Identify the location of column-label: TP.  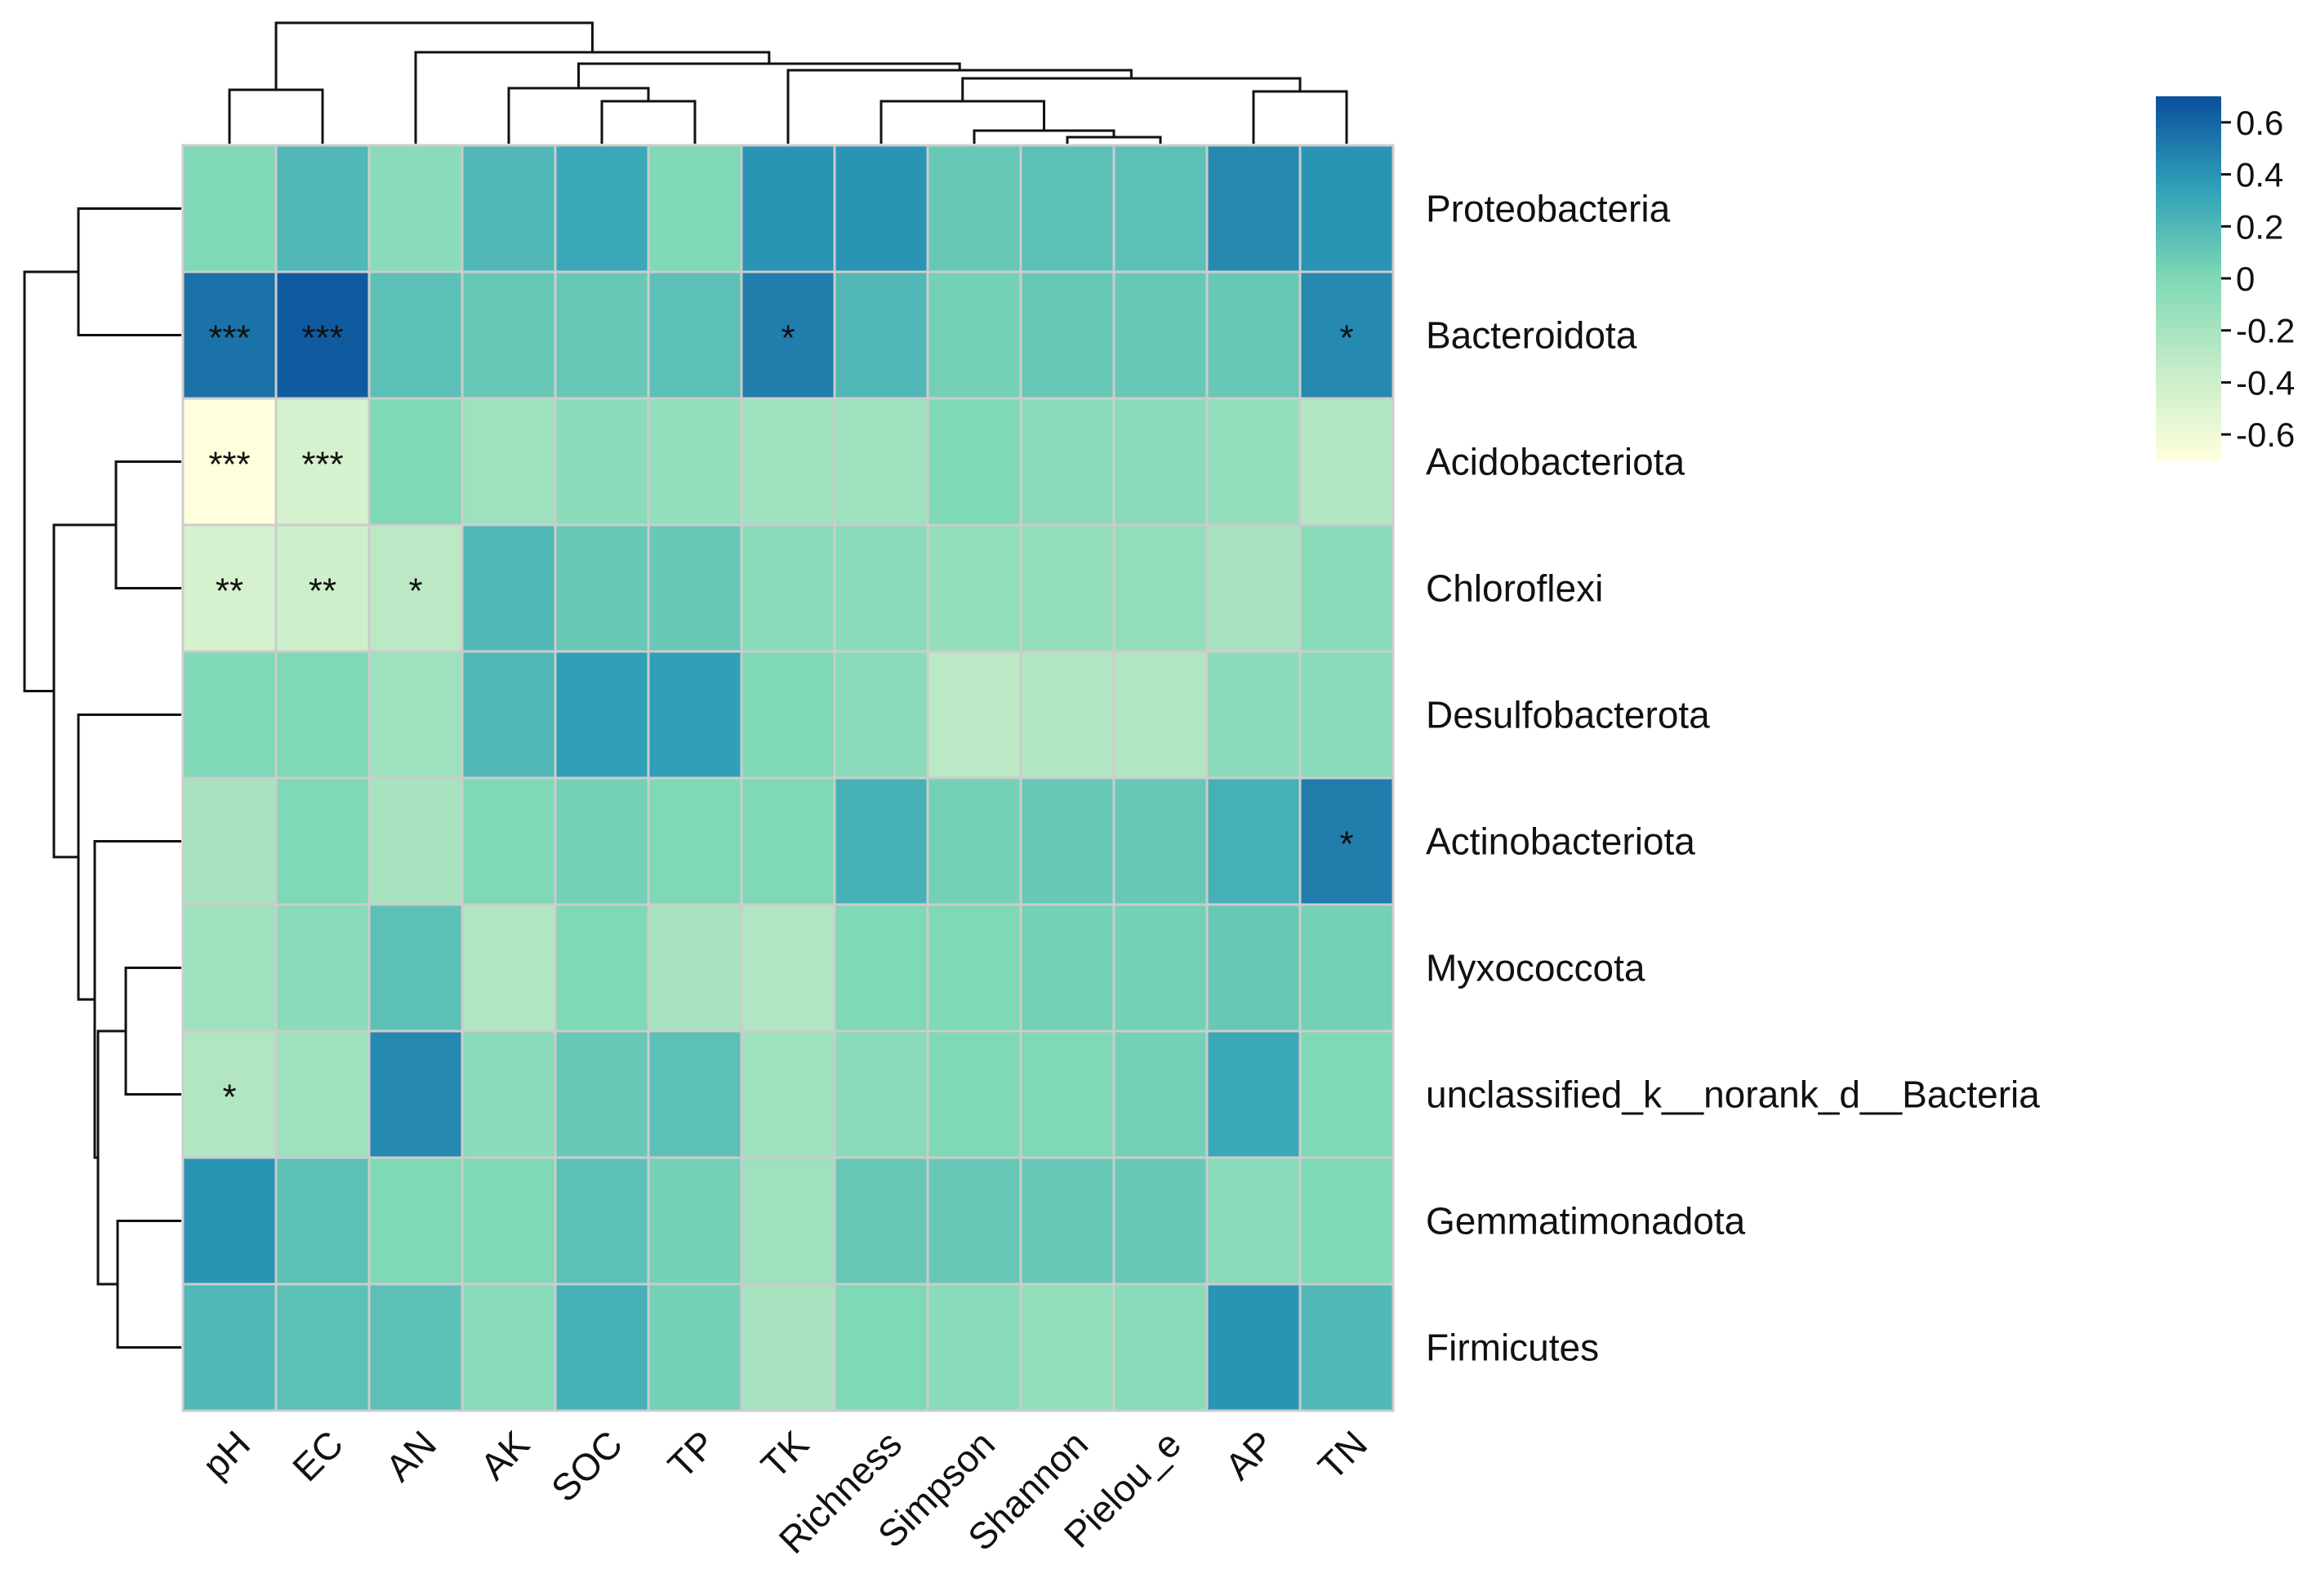
(692, 1454).